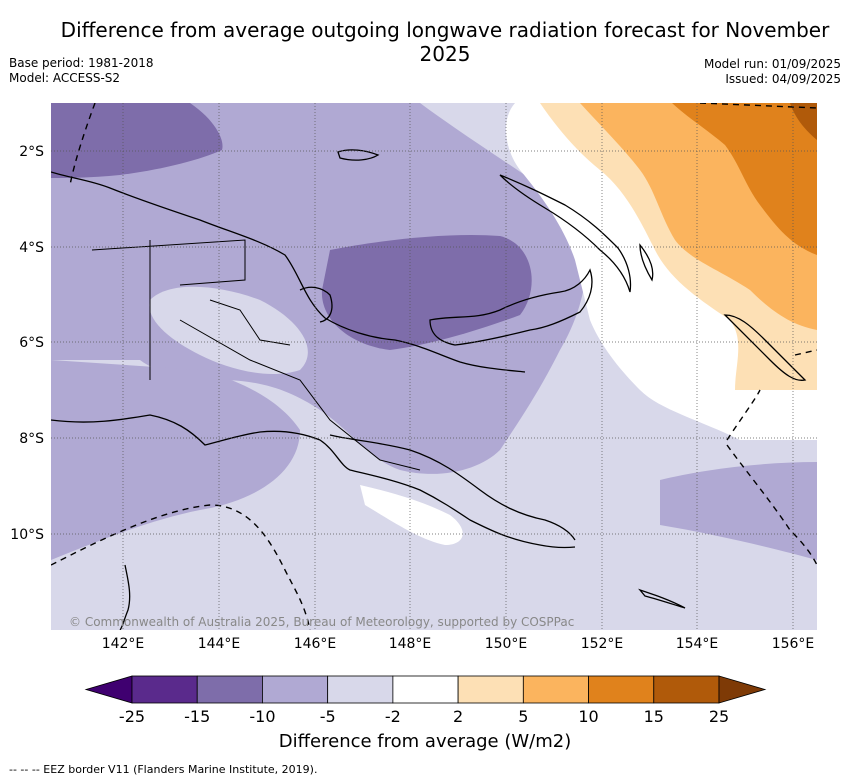  I want to click on eez-east, so click(743, 415).